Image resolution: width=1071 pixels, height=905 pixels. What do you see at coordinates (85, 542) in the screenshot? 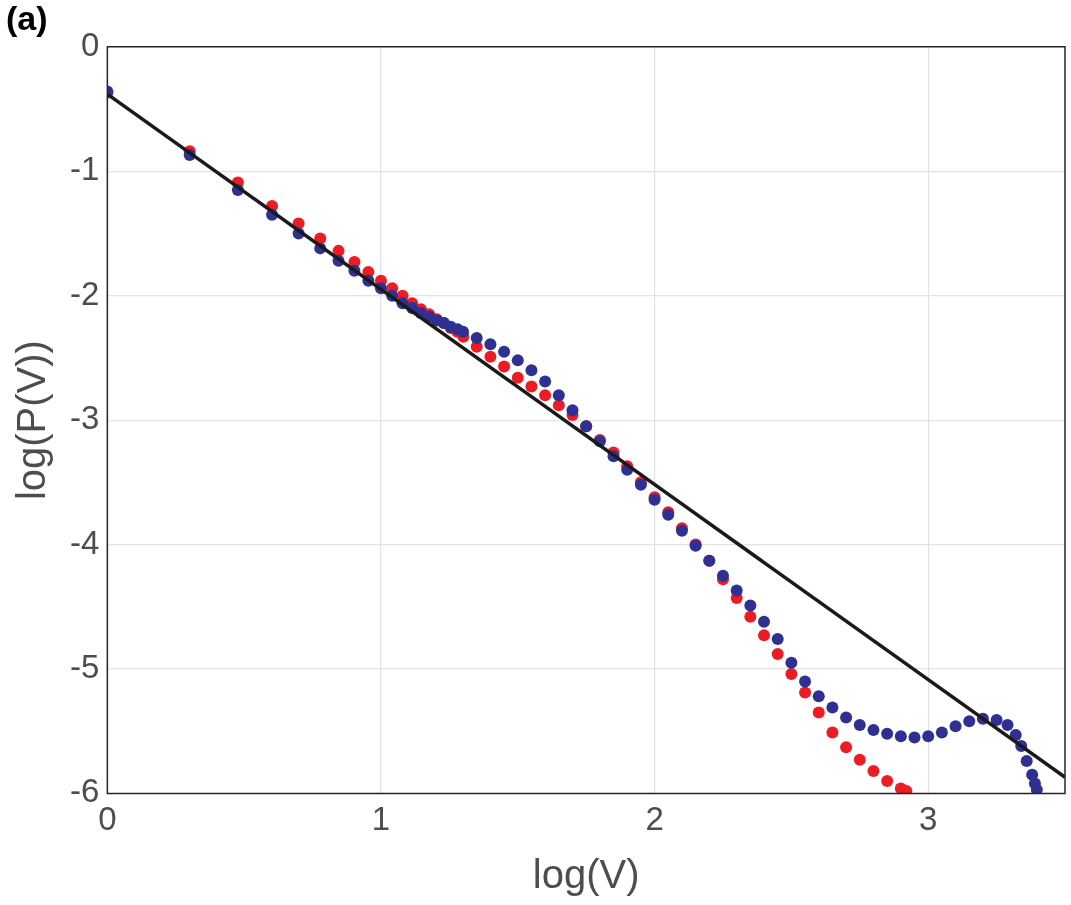
I see `y-tick-label: -4` at bounding box center [85, 542].